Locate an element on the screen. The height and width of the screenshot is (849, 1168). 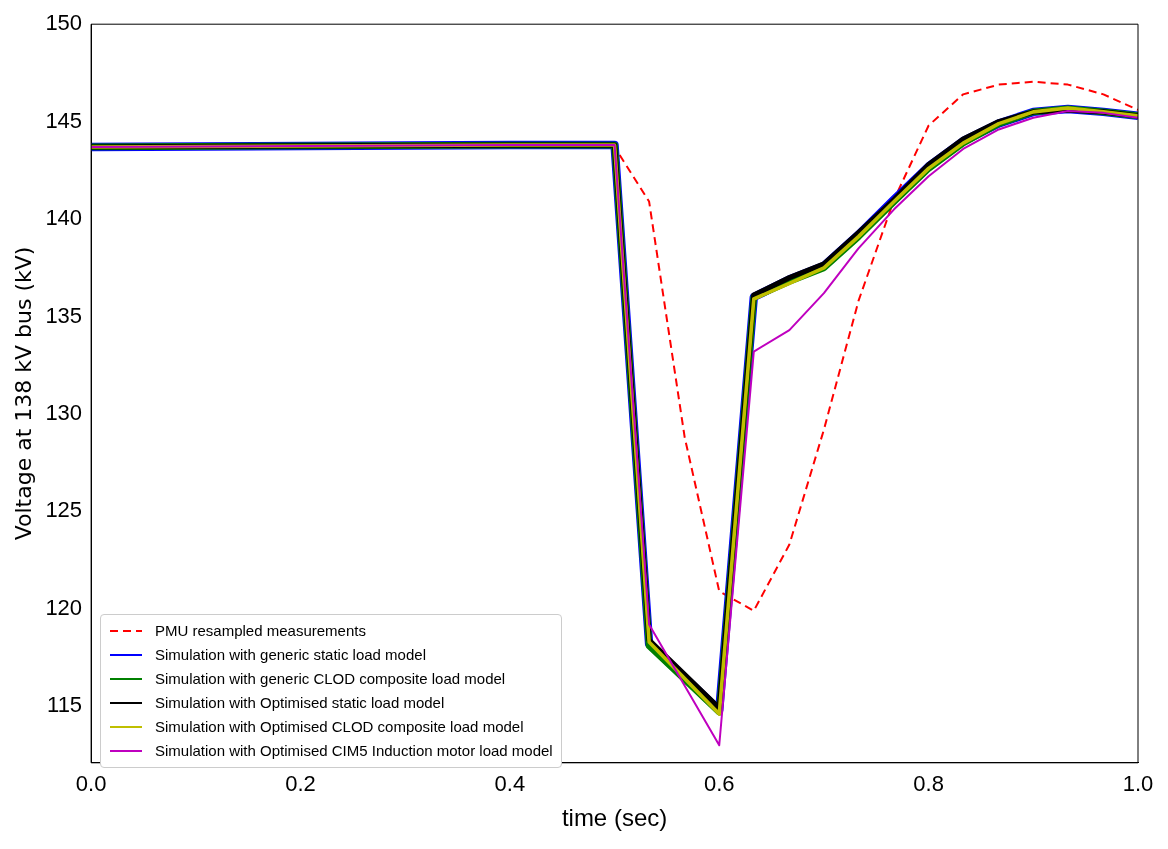
x-tick-label: 1.0 is located at coordinates (1138, 784).